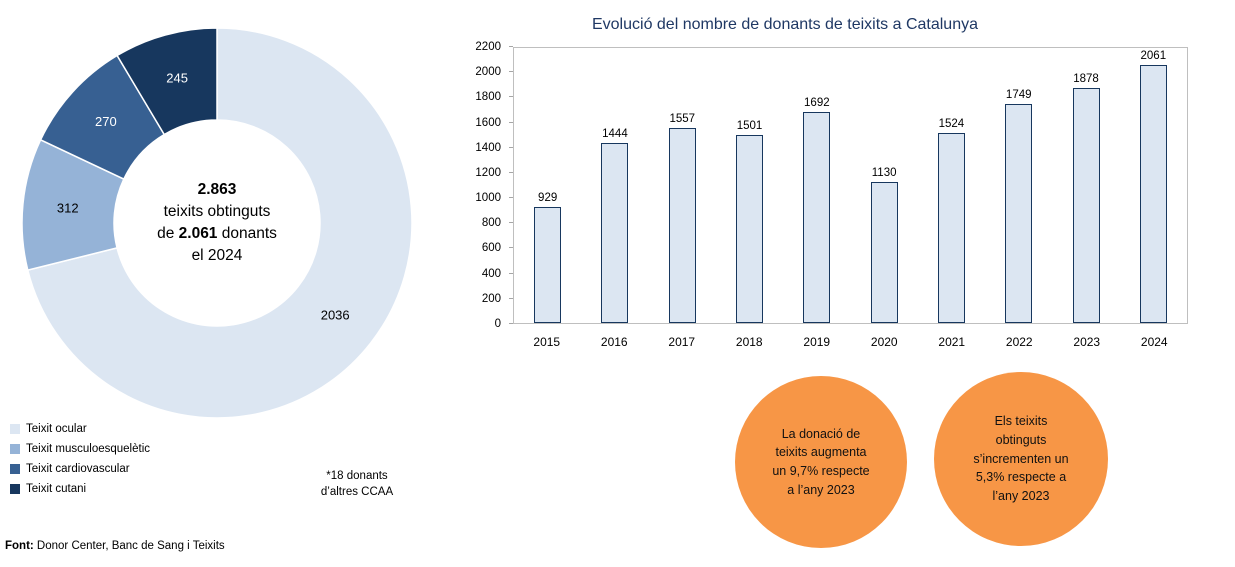 Image resolution: width=1235 pixels, height=567 pixels. I want to click on donors-pre: de, so click(168, 233).